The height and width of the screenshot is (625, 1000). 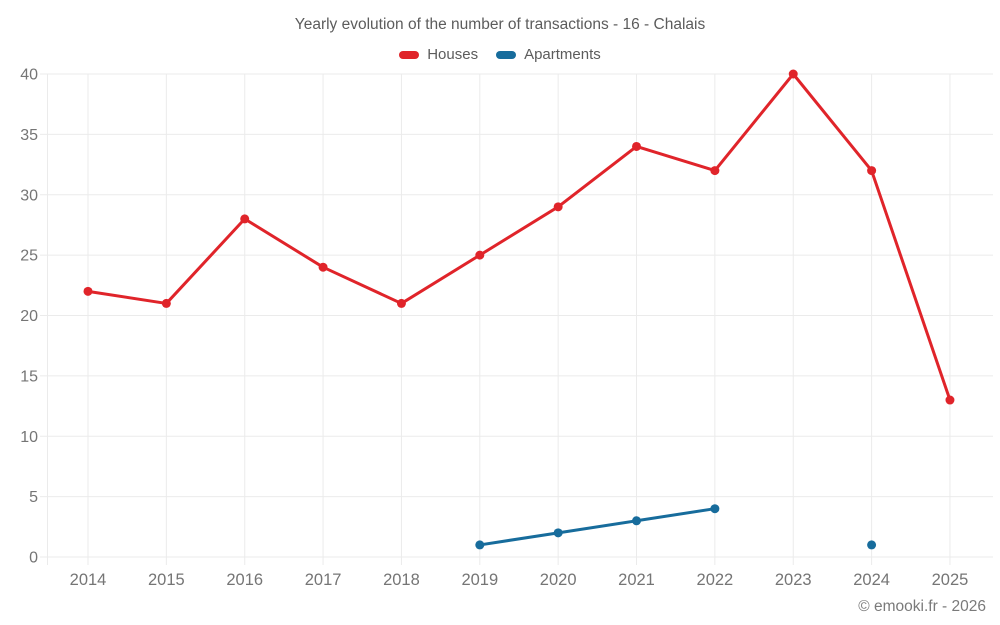 What do you see at coordinates (872, 171) in the screenshot?
I see `houses-data-point-2024` at bounding box center [872, 171].